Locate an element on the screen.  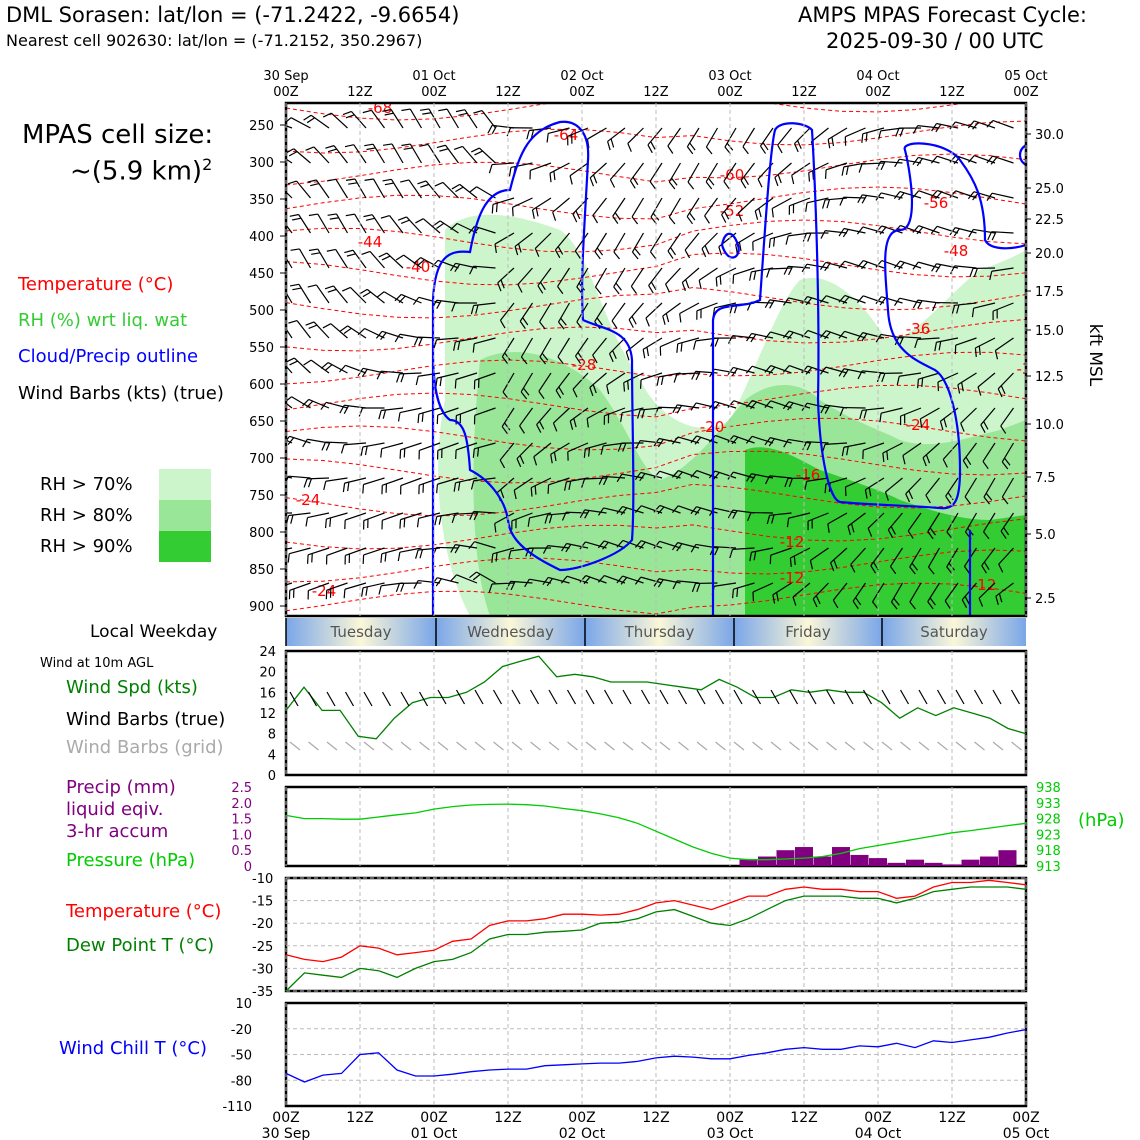
windchill-panel: 10-20-50-80-110 is located at coordinates (625, 1056).